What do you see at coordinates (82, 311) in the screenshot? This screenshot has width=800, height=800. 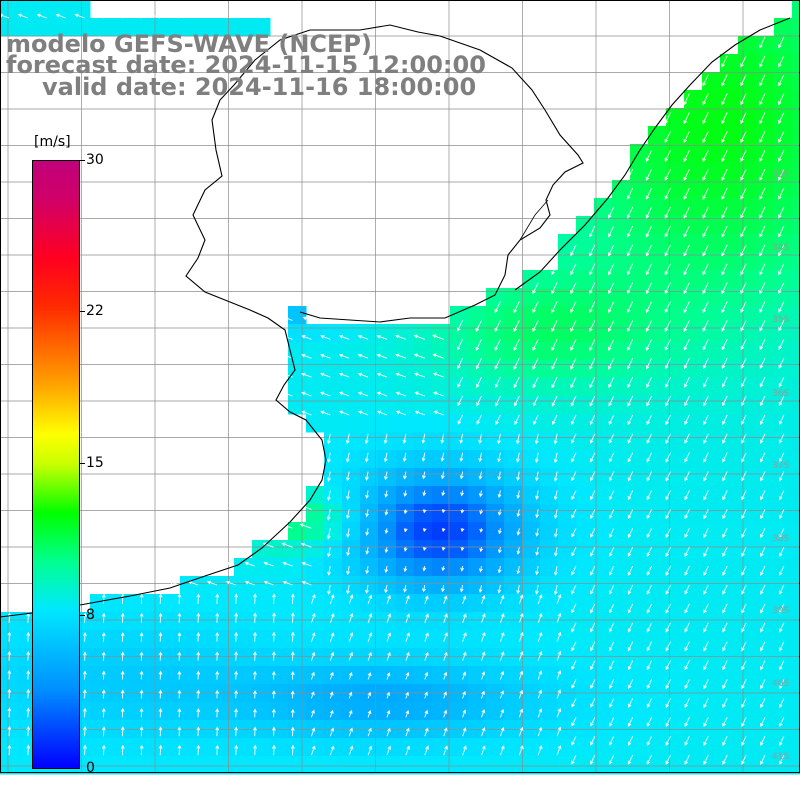 I see `colorbar-tick-mark` at bounding box center [82, 311].